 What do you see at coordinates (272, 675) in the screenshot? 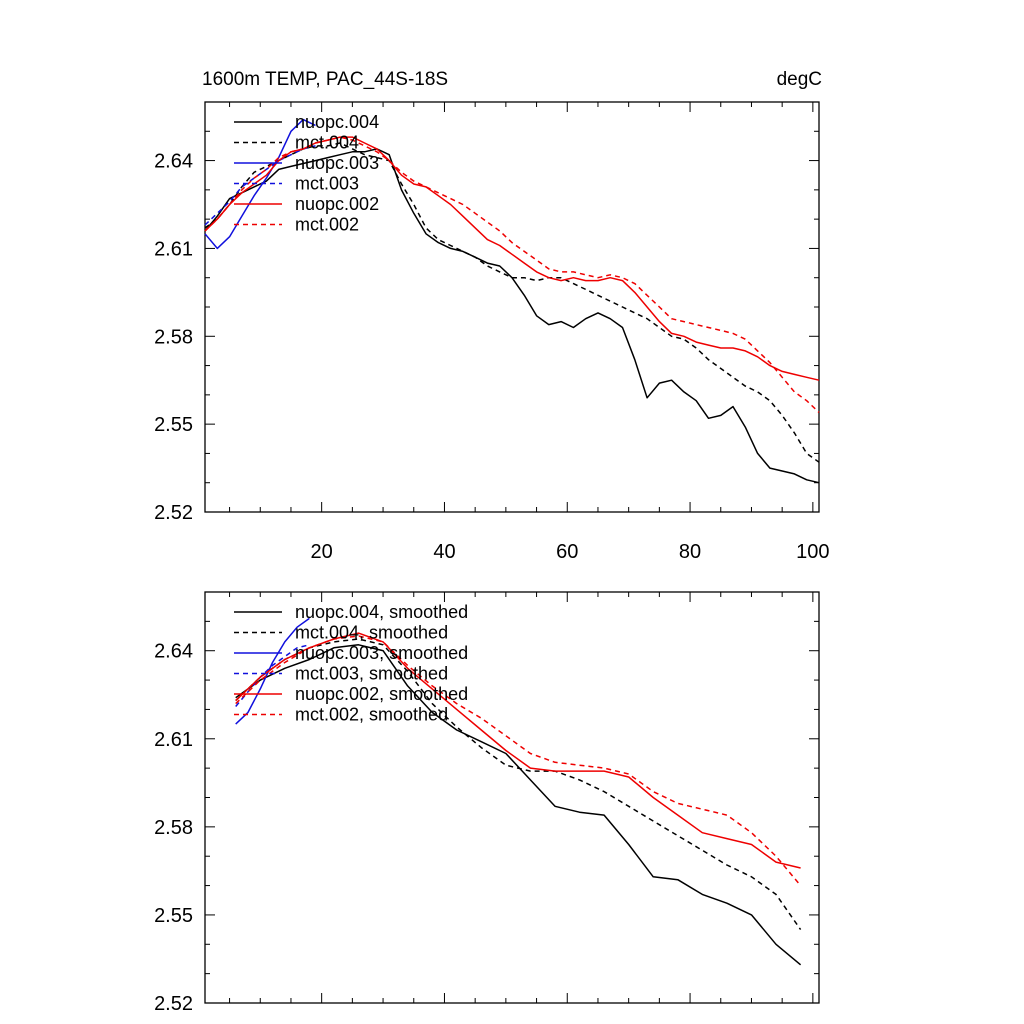
I see `series-line-mct-003-smoothed` at bounding box center [272, 675].